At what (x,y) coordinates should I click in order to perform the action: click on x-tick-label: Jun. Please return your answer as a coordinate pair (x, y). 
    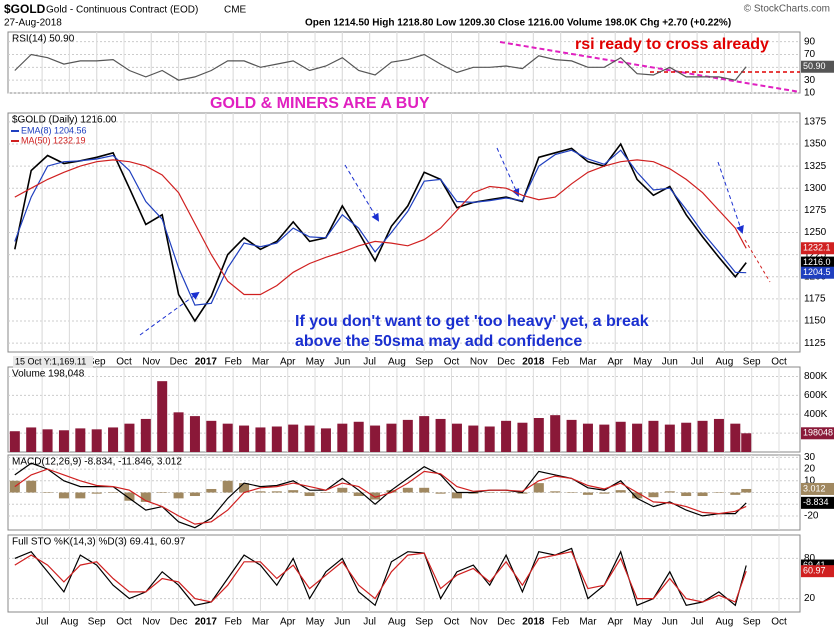
    Looking at the image, I should click on (670, 362).